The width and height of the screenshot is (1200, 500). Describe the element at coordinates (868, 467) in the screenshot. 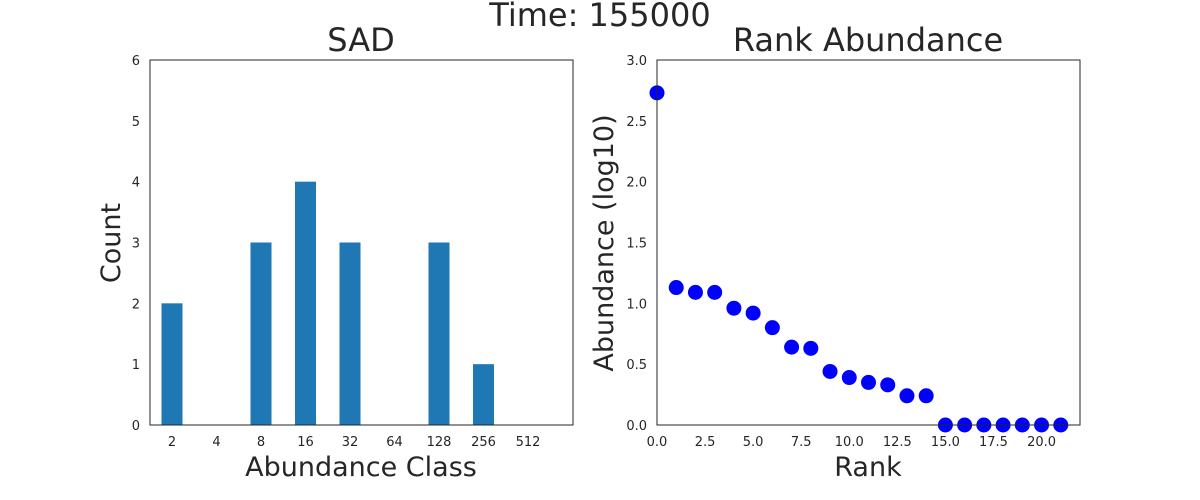

I see `rank-x-axis-label: Rank` at that location.